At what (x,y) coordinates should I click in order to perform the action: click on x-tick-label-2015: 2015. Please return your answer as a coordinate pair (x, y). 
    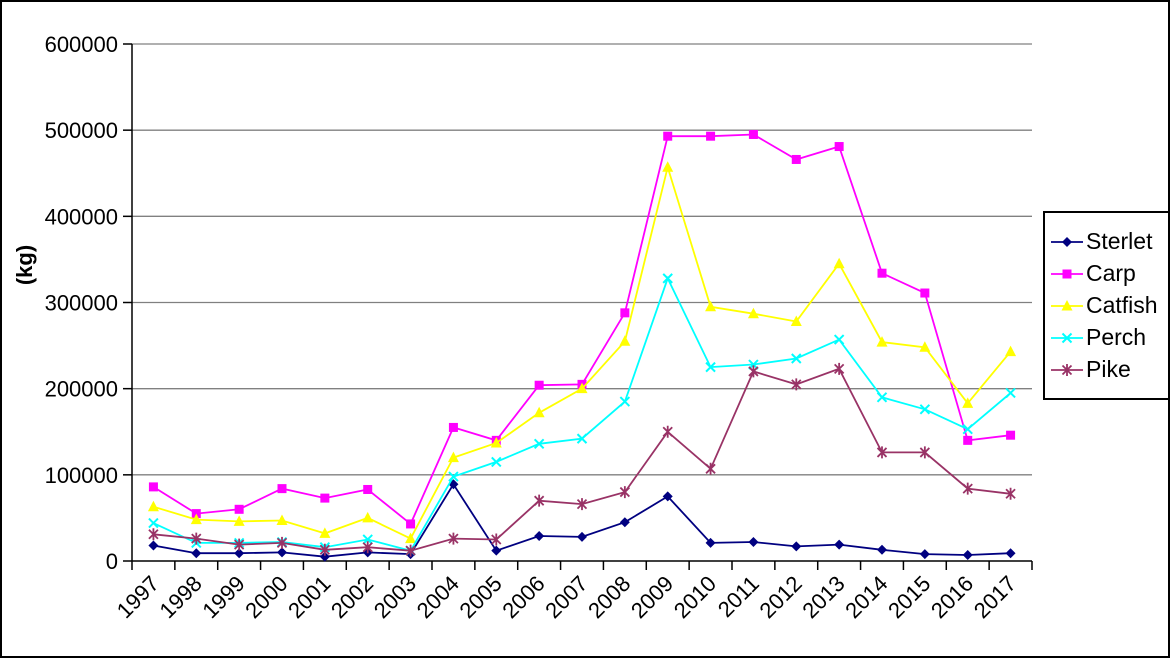
    Looking at the image, I should click on (909, 597).